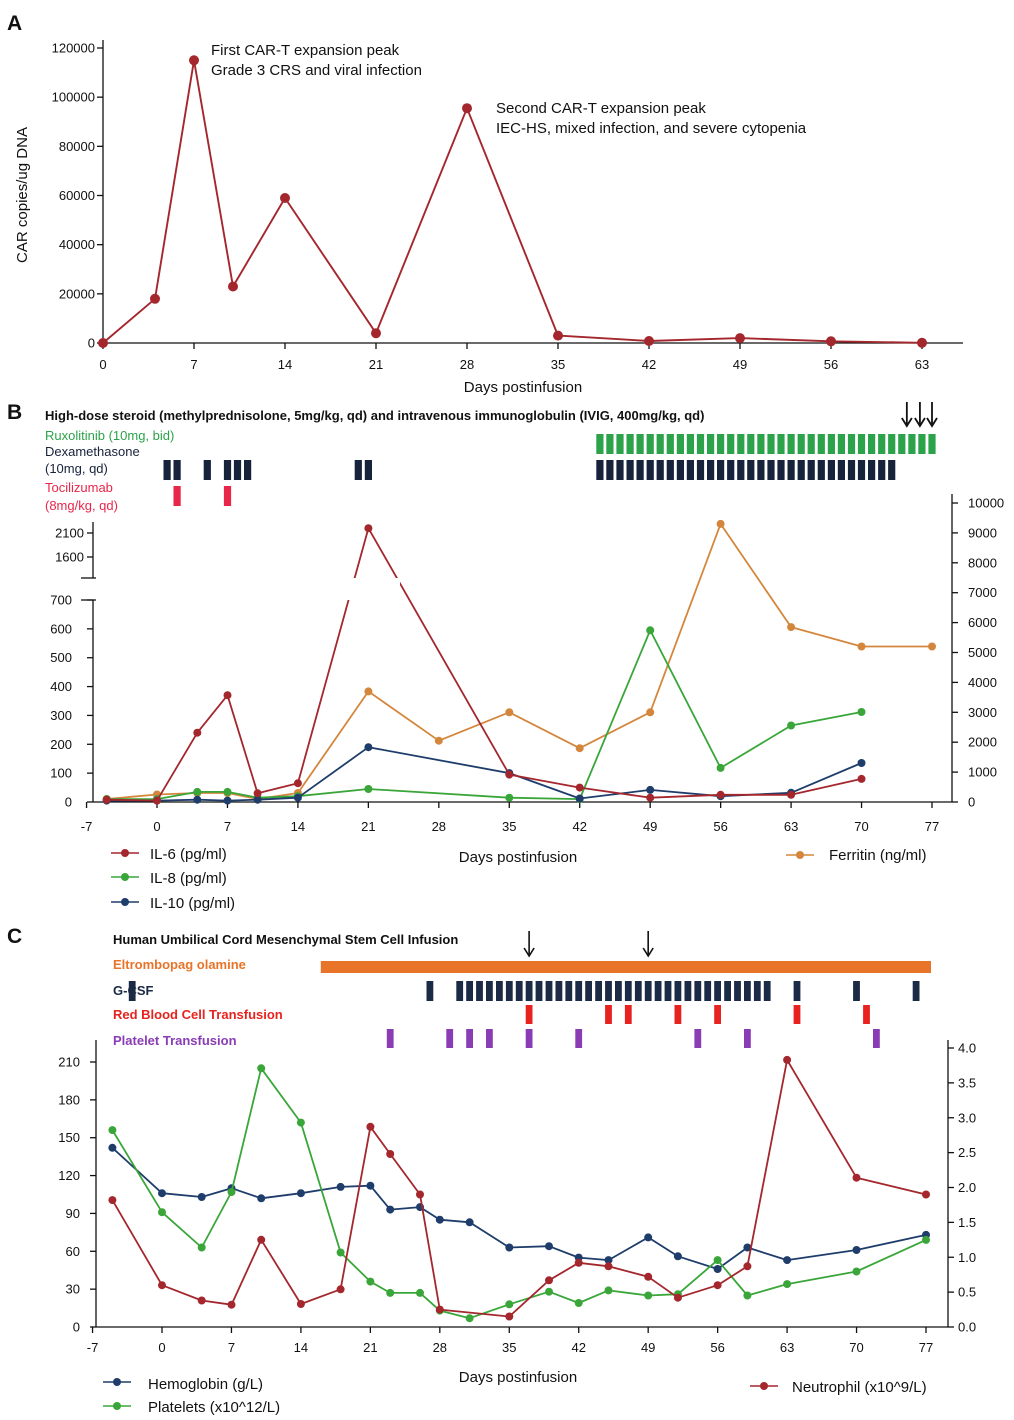  I want to click on panel-a-x-tick-label: 0, so click(102, 364).